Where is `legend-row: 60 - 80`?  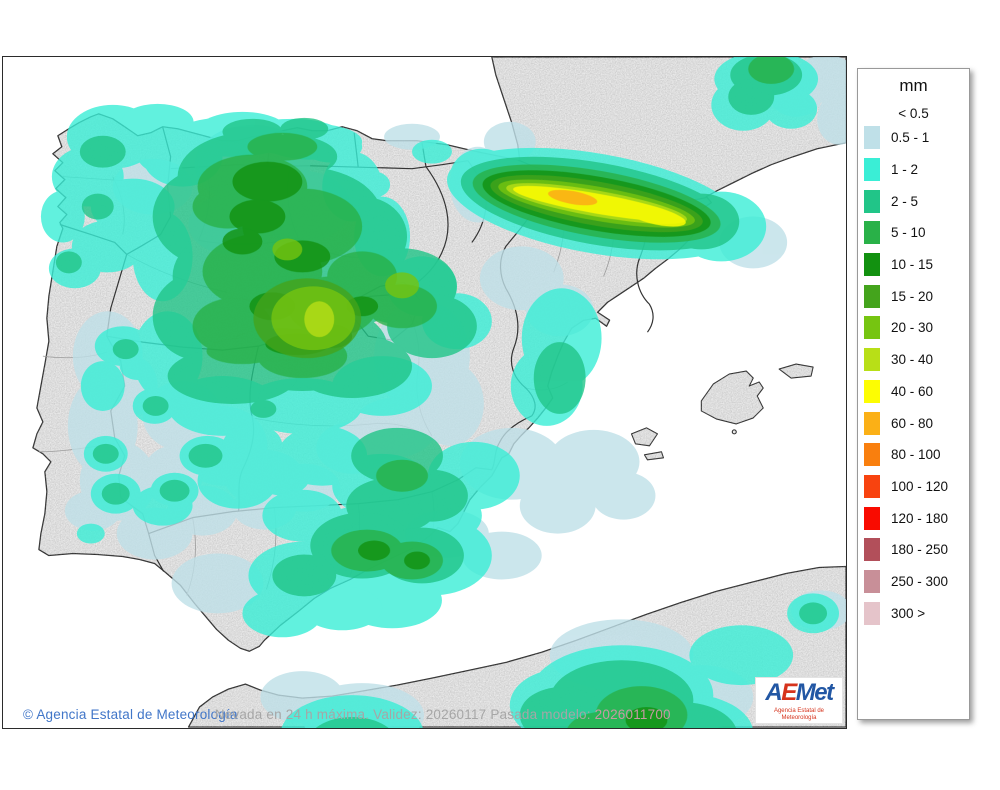 legend-row: 60 - 80 is located at coordinates (913, 423).